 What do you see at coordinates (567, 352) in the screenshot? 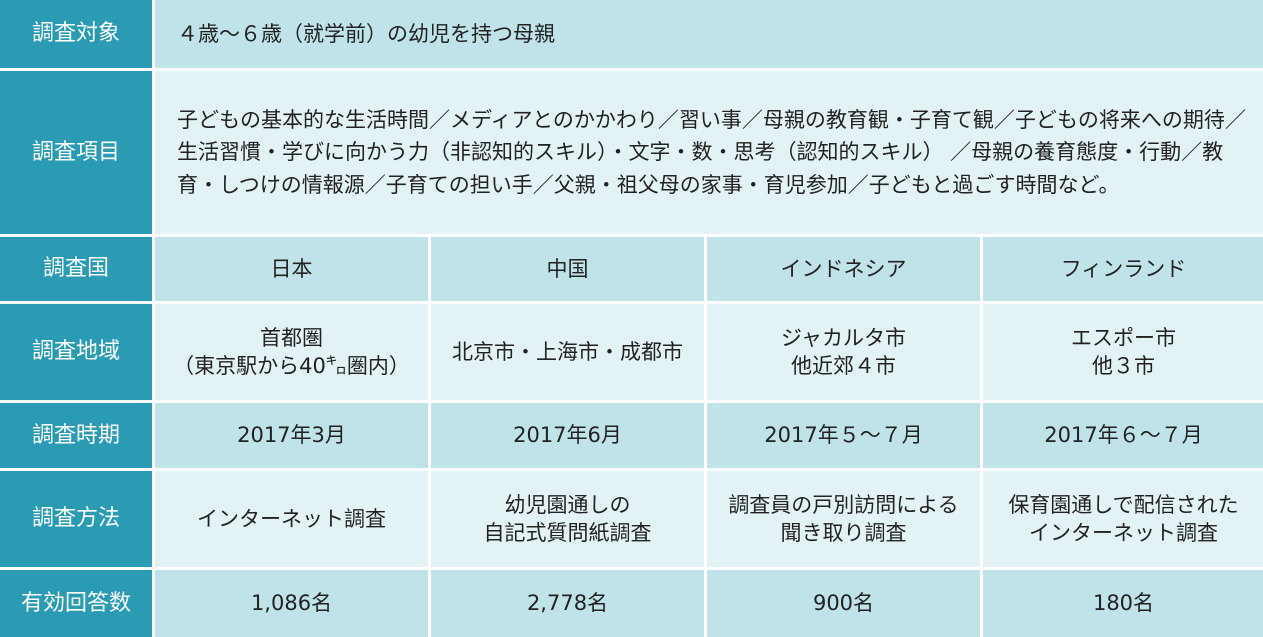
I see `region-china: 北京市・上海市・成都市` at bounding box center [567, 352].